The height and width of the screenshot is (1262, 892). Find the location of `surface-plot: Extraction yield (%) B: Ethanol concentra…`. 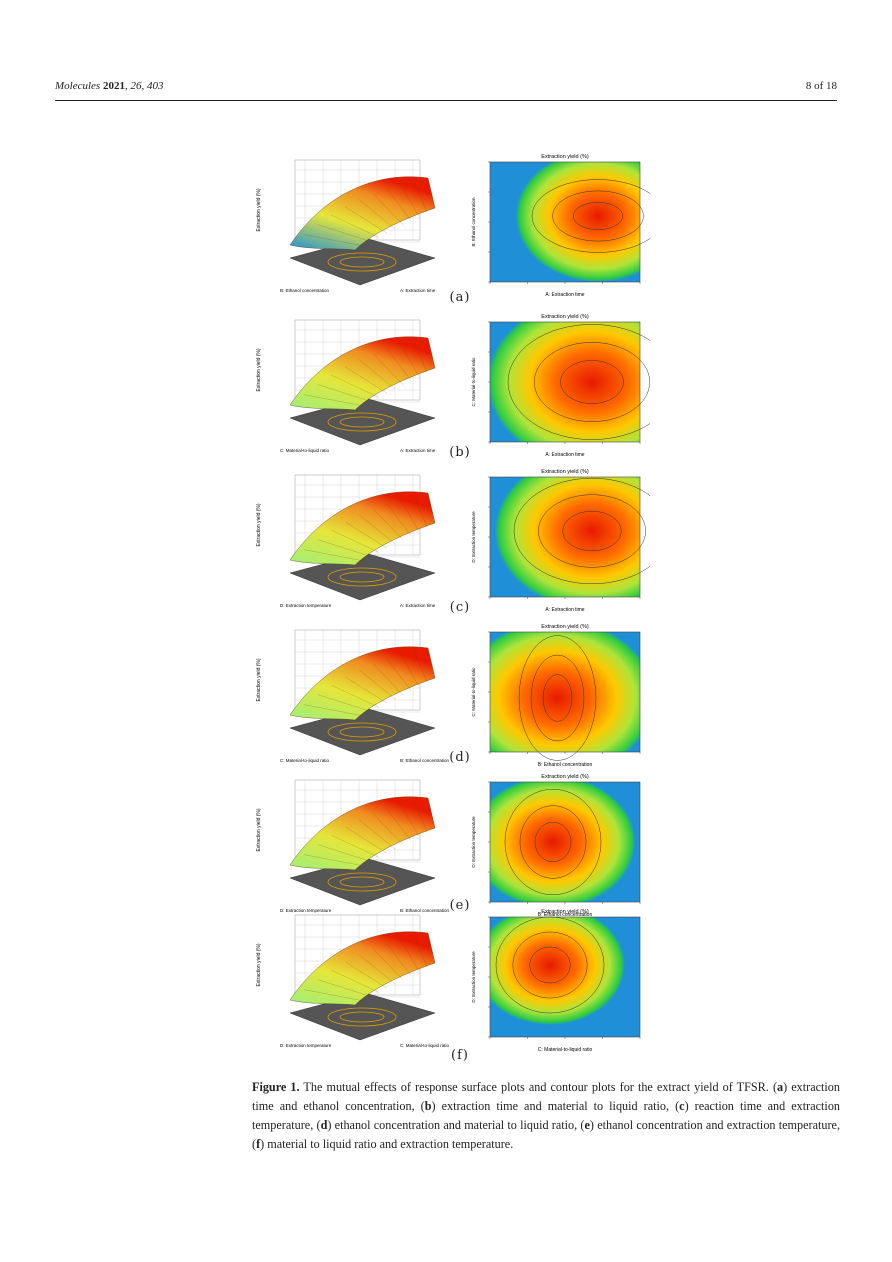

surface-plot: Extraction yield (%) B: Ethanol concentra… is located at coordinates (346, 226).